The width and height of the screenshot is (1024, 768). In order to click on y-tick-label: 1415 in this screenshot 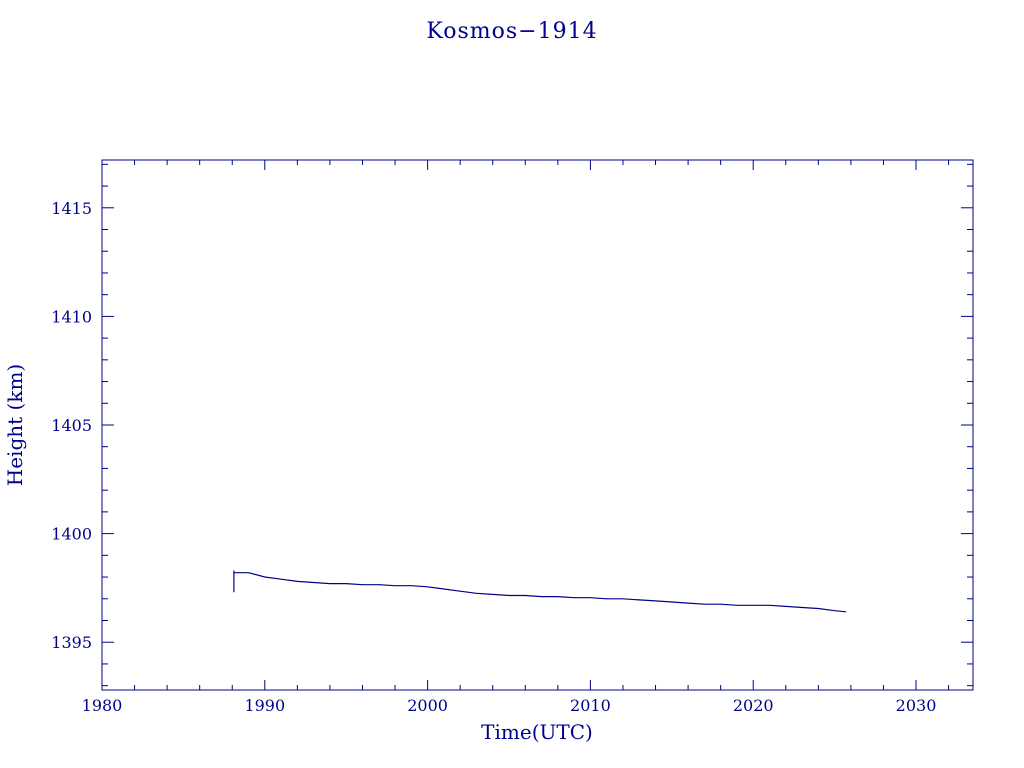, I will do `click(71, 208)`.